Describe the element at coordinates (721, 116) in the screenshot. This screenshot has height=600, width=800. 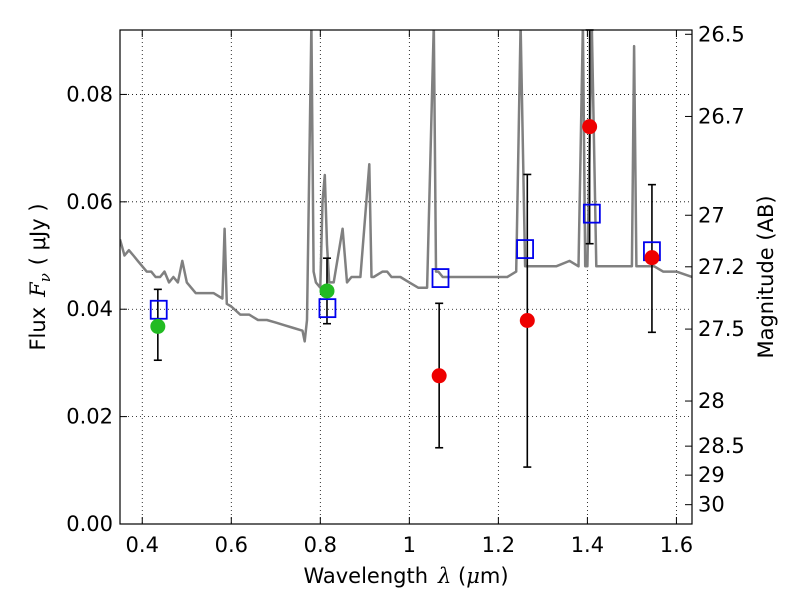
I see `y2-tick-label: 26.7` at that location.